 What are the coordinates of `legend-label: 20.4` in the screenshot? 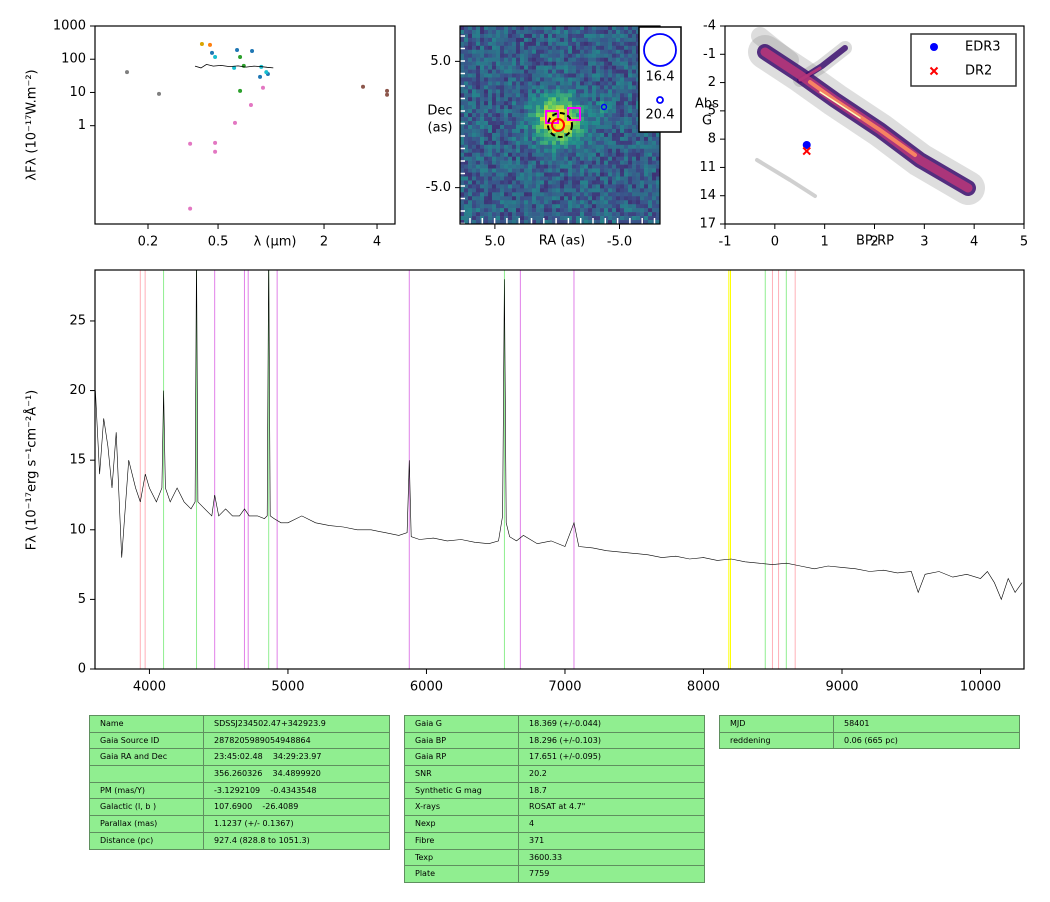 It's located at (660, 115).